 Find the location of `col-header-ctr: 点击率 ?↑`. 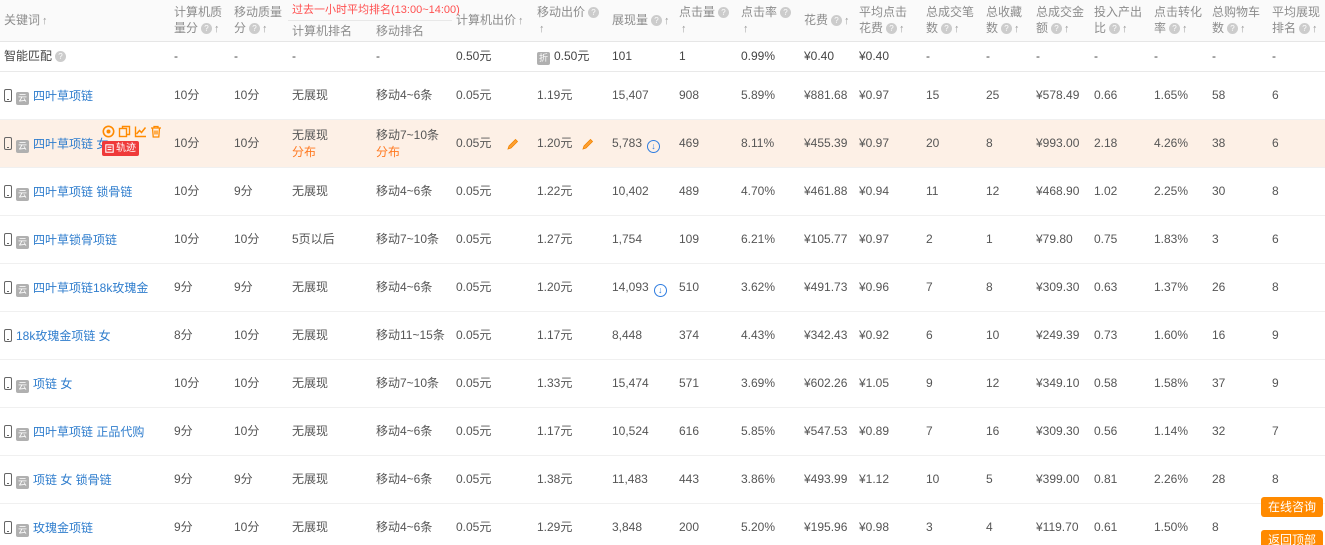

col-header-ctr: 点击率 ?↑ is located at coordinates (768, 21).